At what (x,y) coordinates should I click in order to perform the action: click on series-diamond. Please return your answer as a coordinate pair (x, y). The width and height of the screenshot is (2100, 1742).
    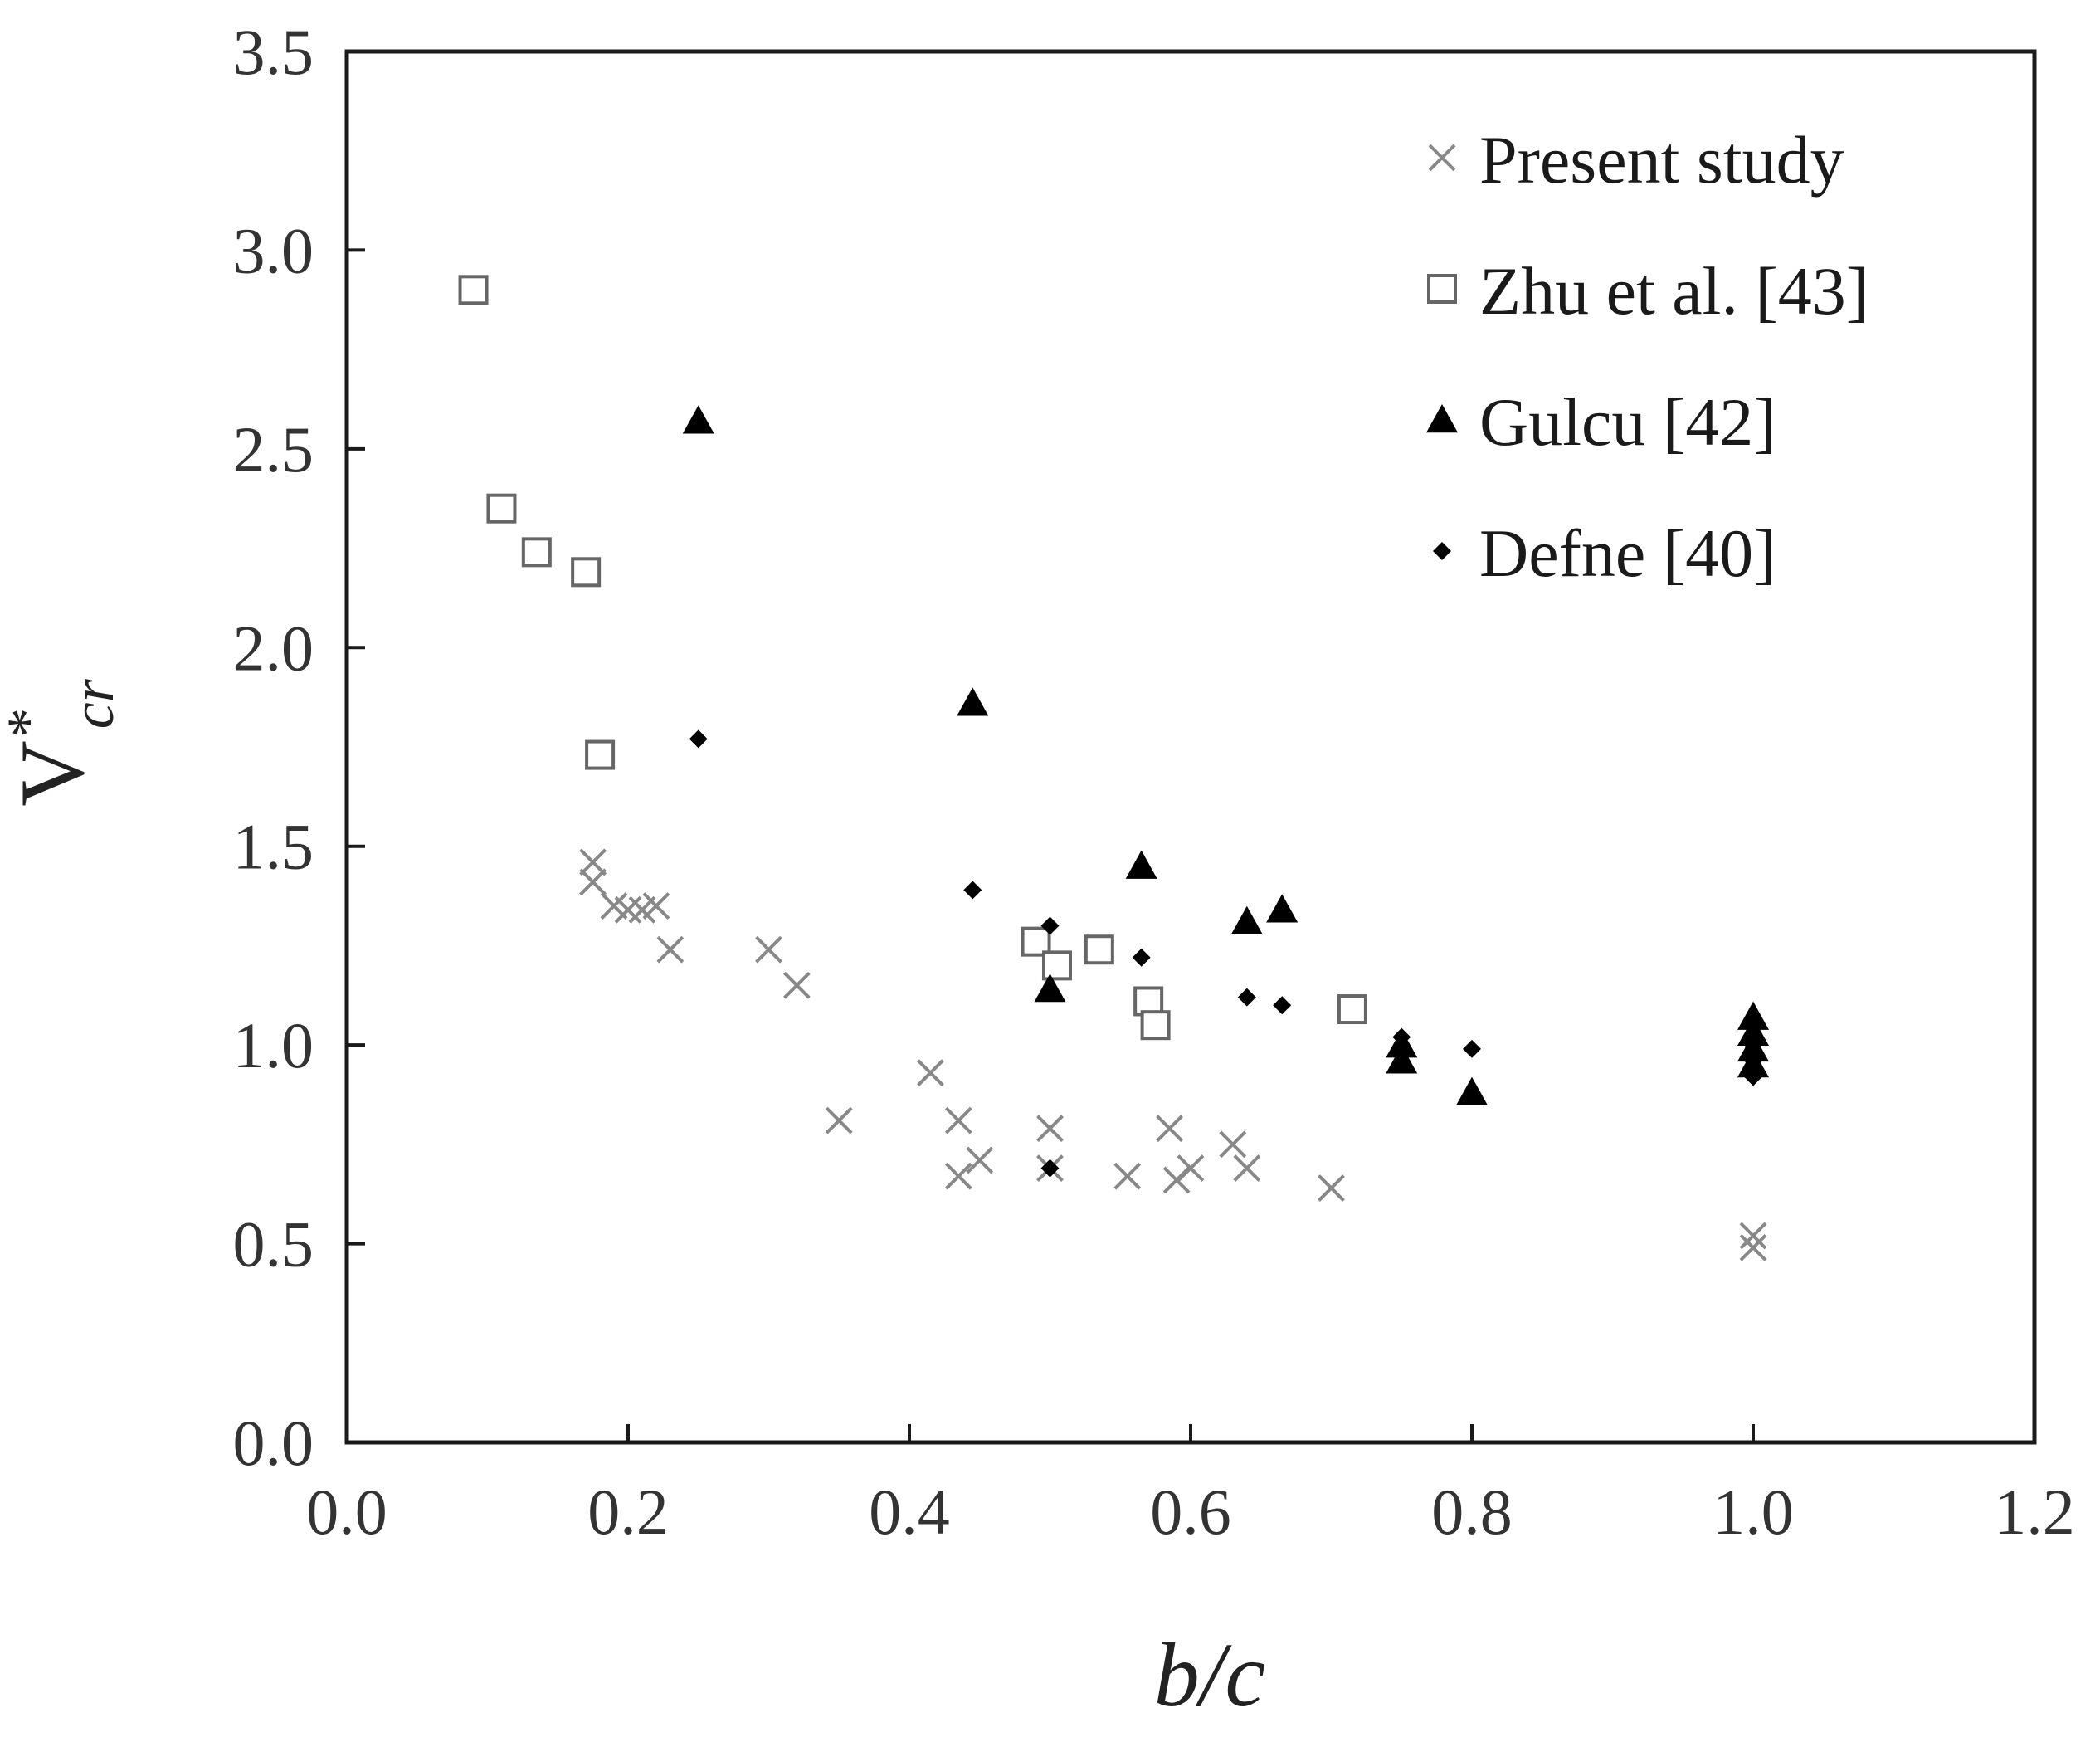
    Looking at the image, I should click on (1225, 954).